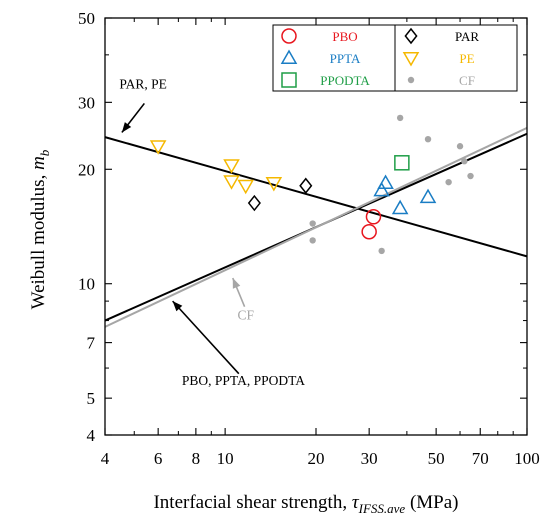 The height and width of the screenshot is (525, 550). I want to click on y-tick-label: 20, so click(86, 169).